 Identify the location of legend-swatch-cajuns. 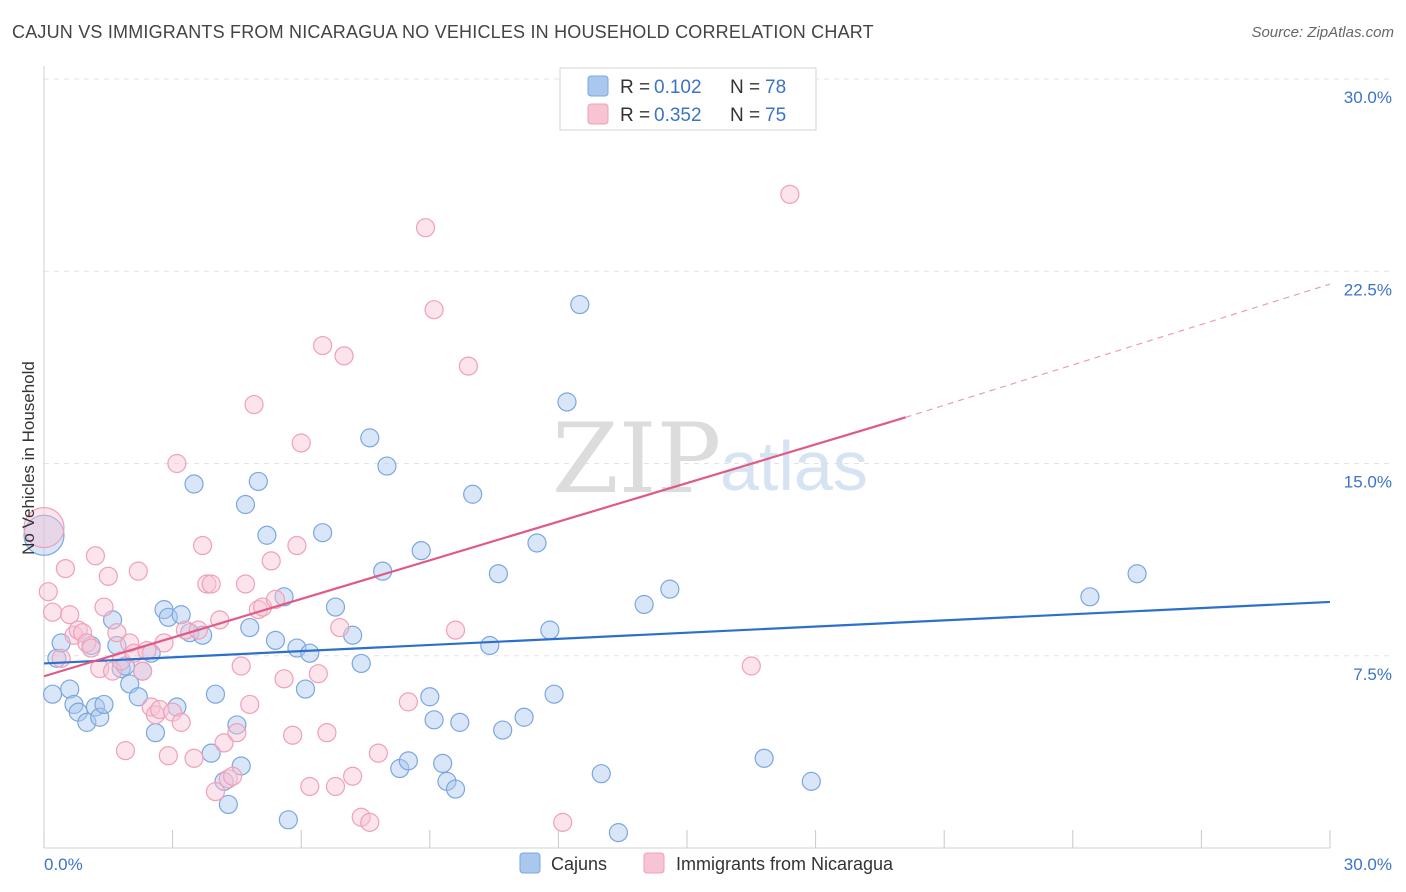
(598, 86).